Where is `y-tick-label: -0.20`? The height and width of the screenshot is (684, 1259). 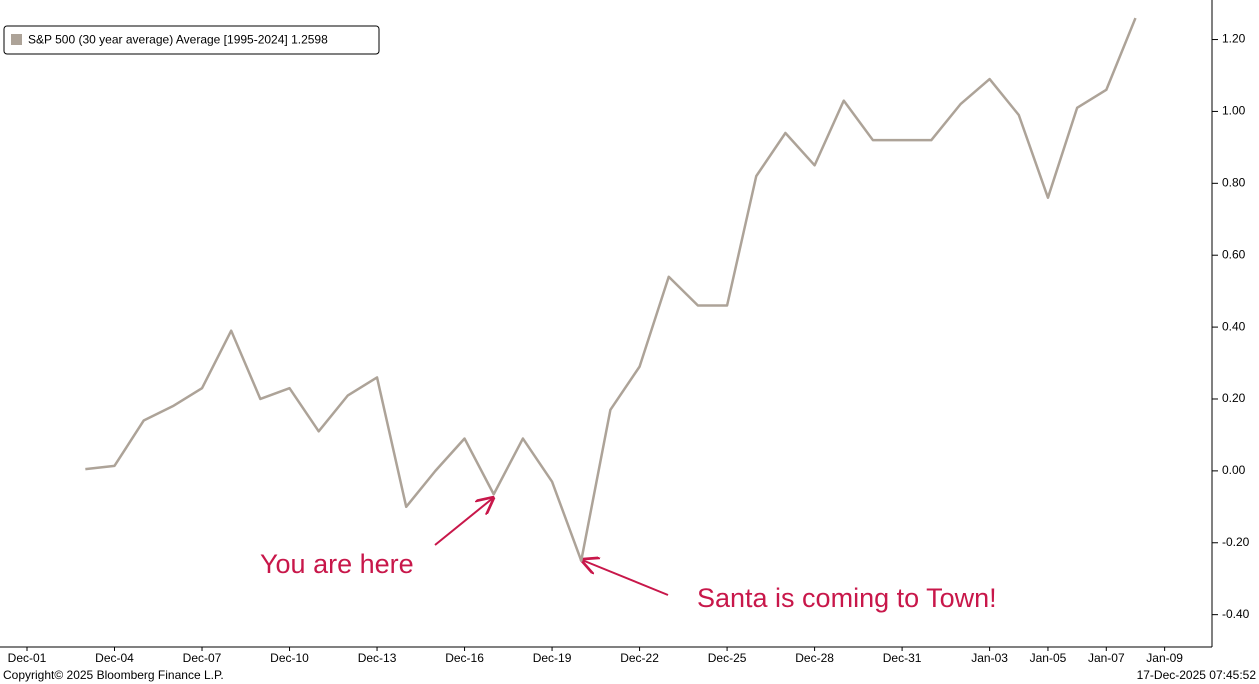 y-tick-label: -0.20 is located at coordinates (1236, 542).